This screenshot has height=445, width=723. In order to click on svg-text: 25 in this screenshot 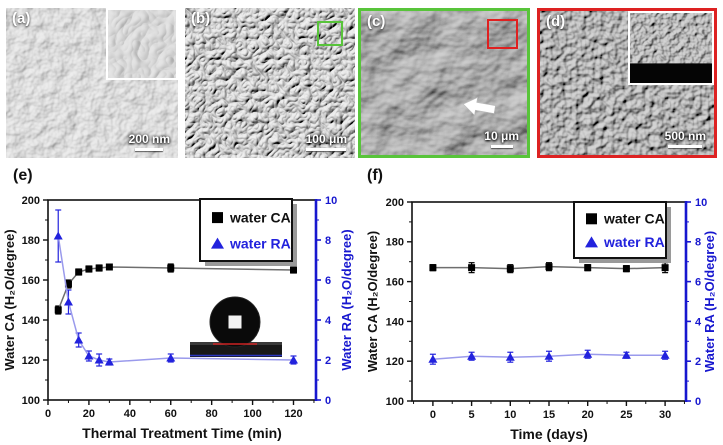, I will do `click(626, 415)`.